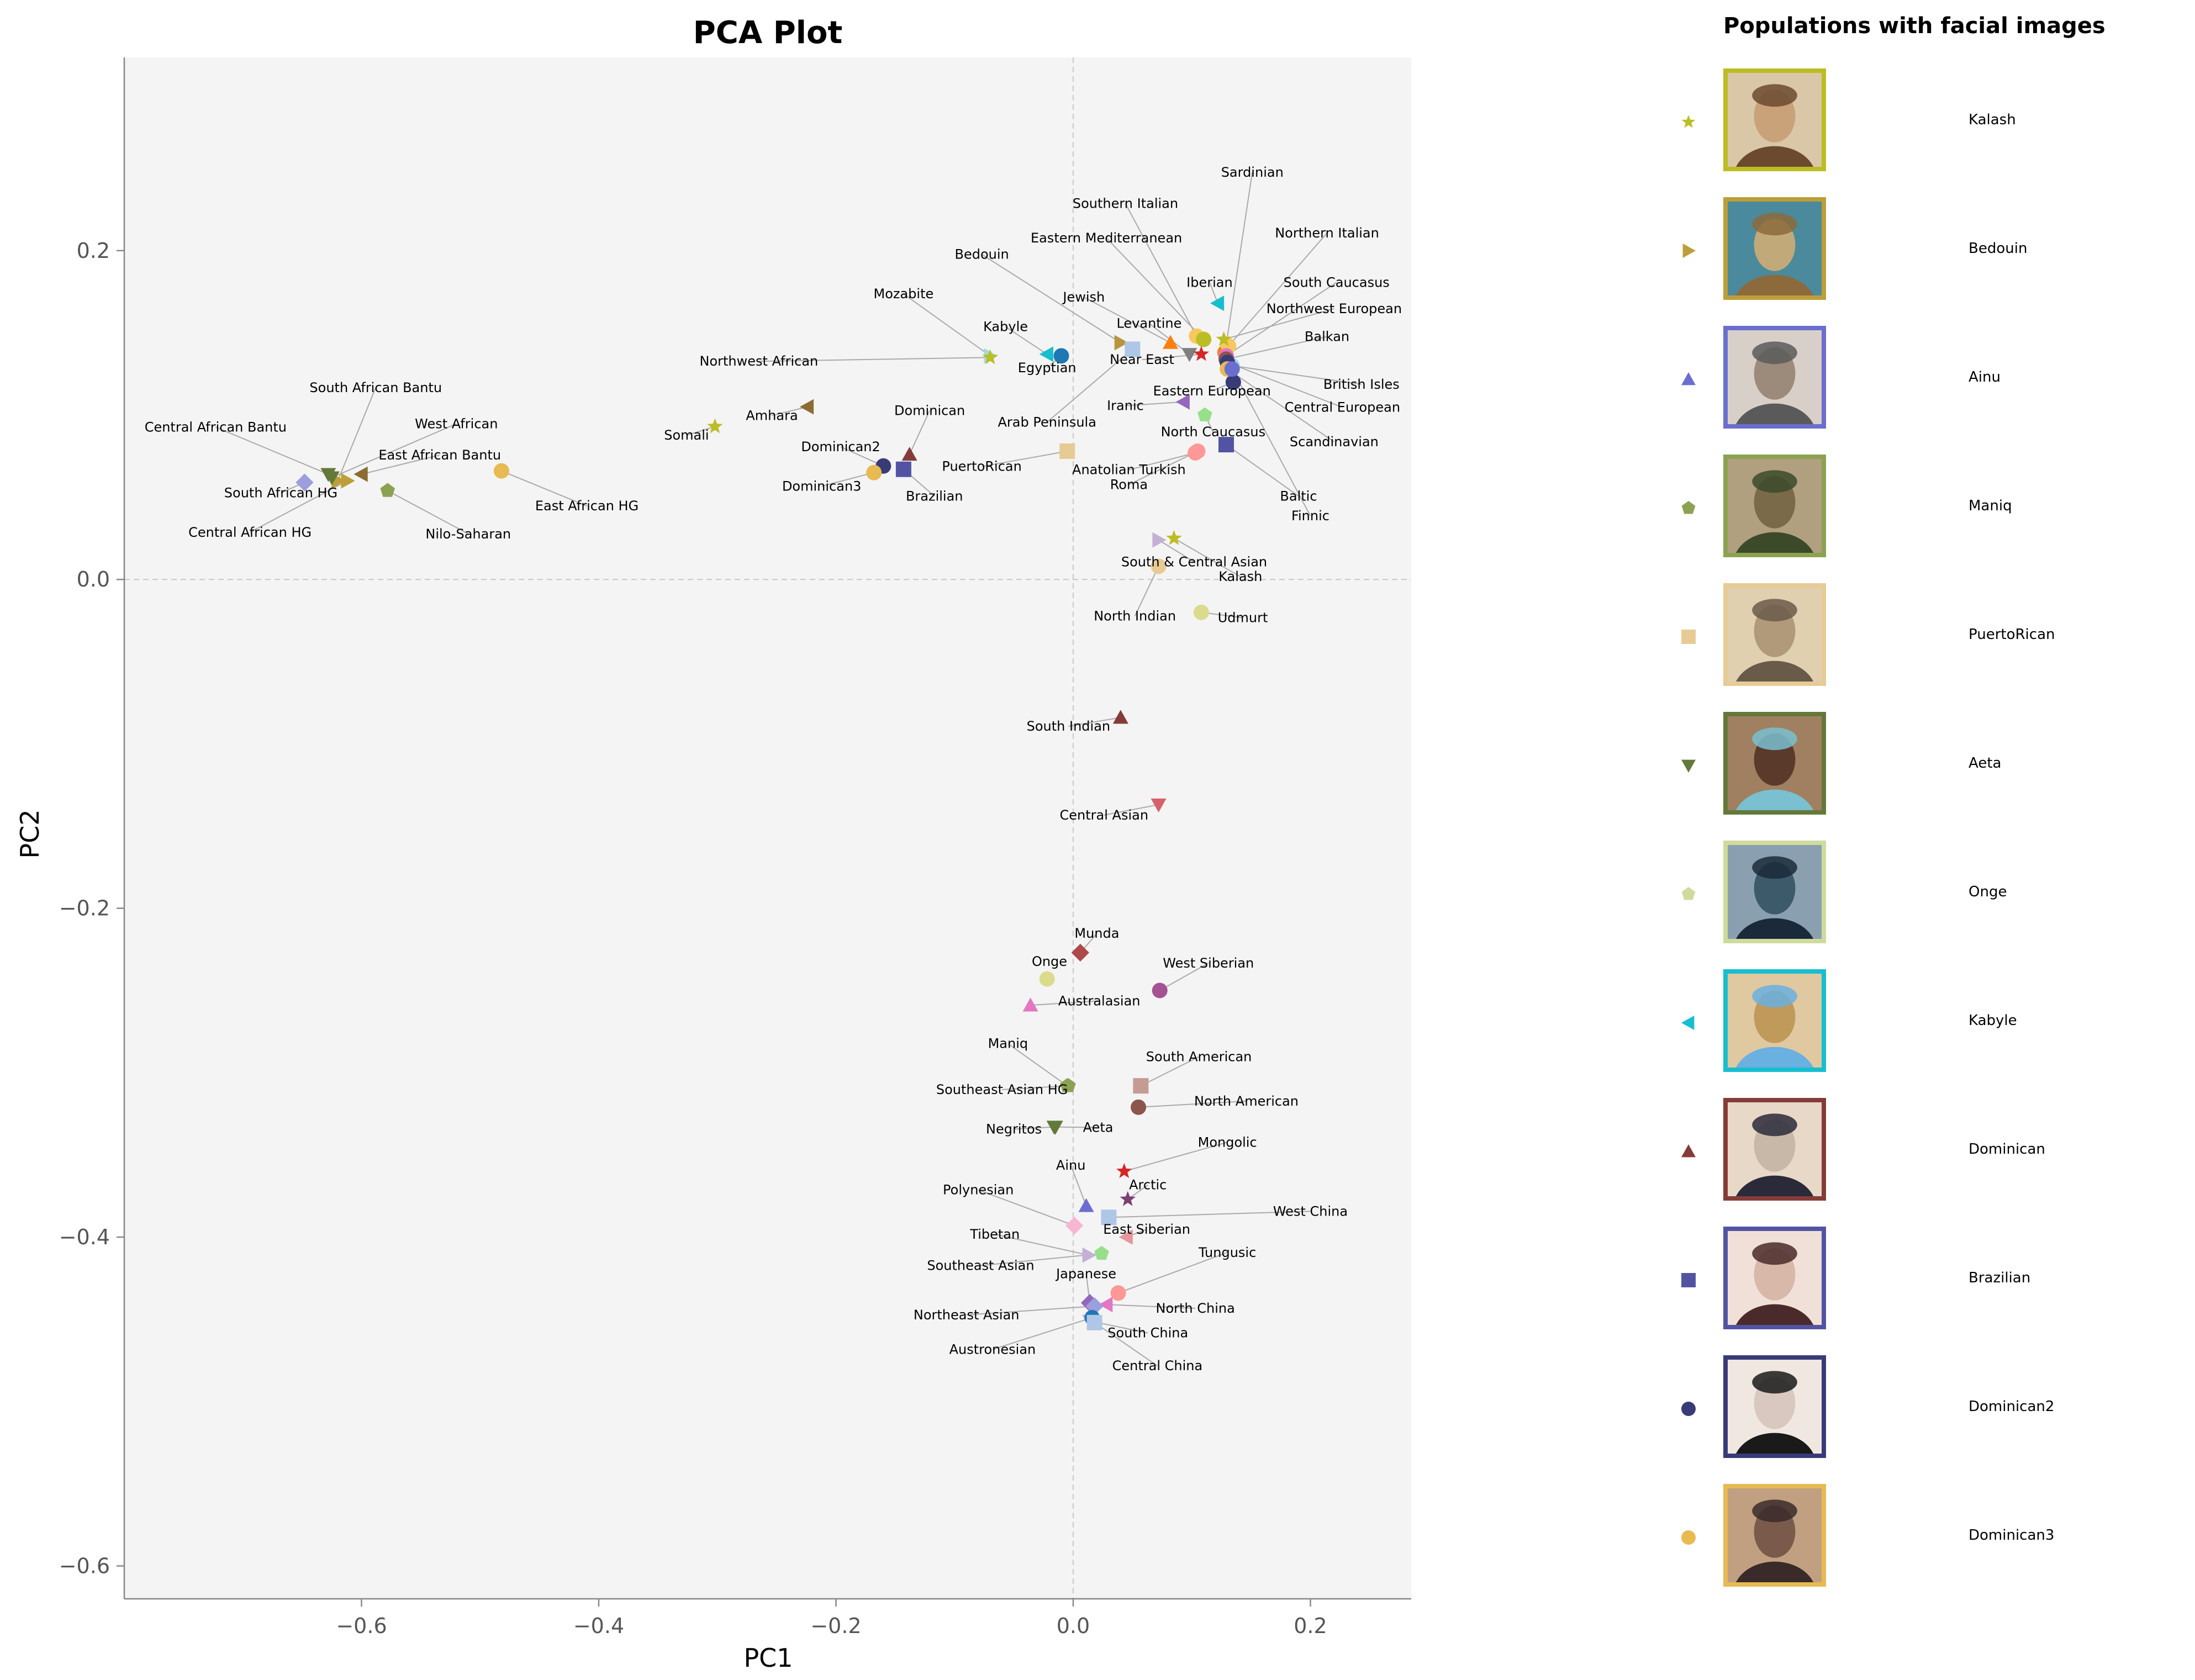  I want to click on data-point-label: Balkan, so click(1327, 337).